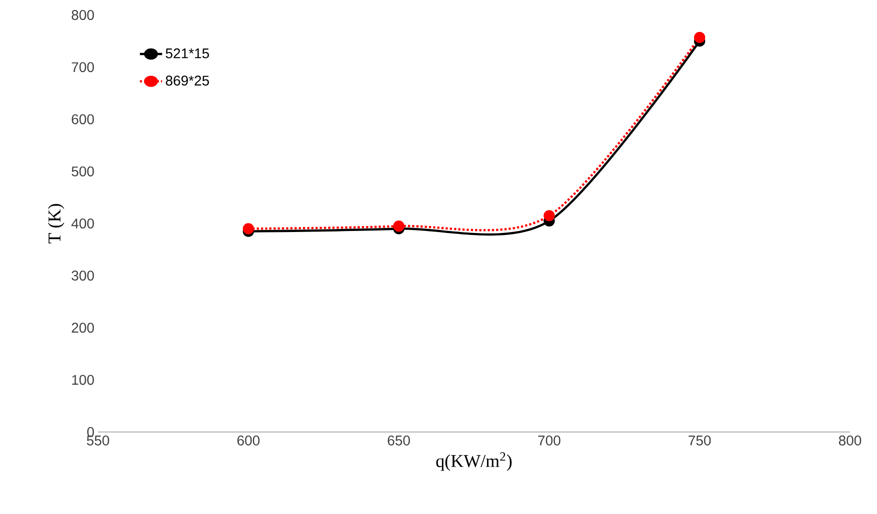 The image size is (877, 514). I want to click on y-axis-title: T (K), so click(56, 224).